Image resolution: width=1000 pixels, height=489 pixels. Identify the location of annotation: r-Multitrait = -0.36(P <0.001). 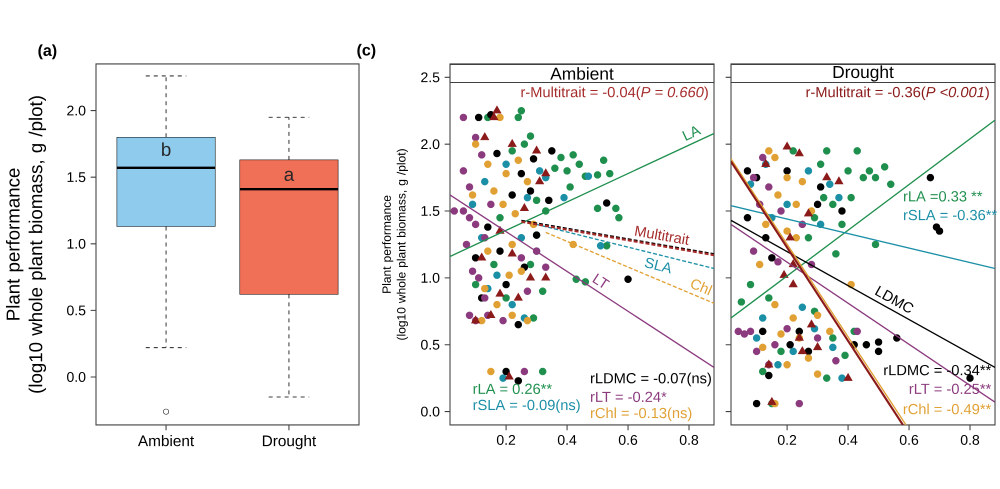
(897, 93).